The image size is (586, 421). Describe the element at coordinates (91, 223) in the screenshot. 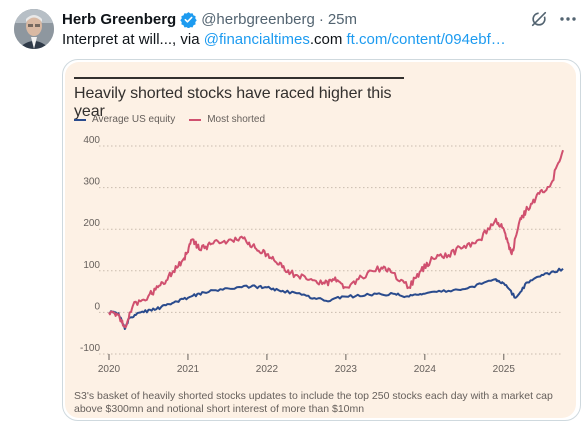

I see `y-tick-label: 200` at that location.